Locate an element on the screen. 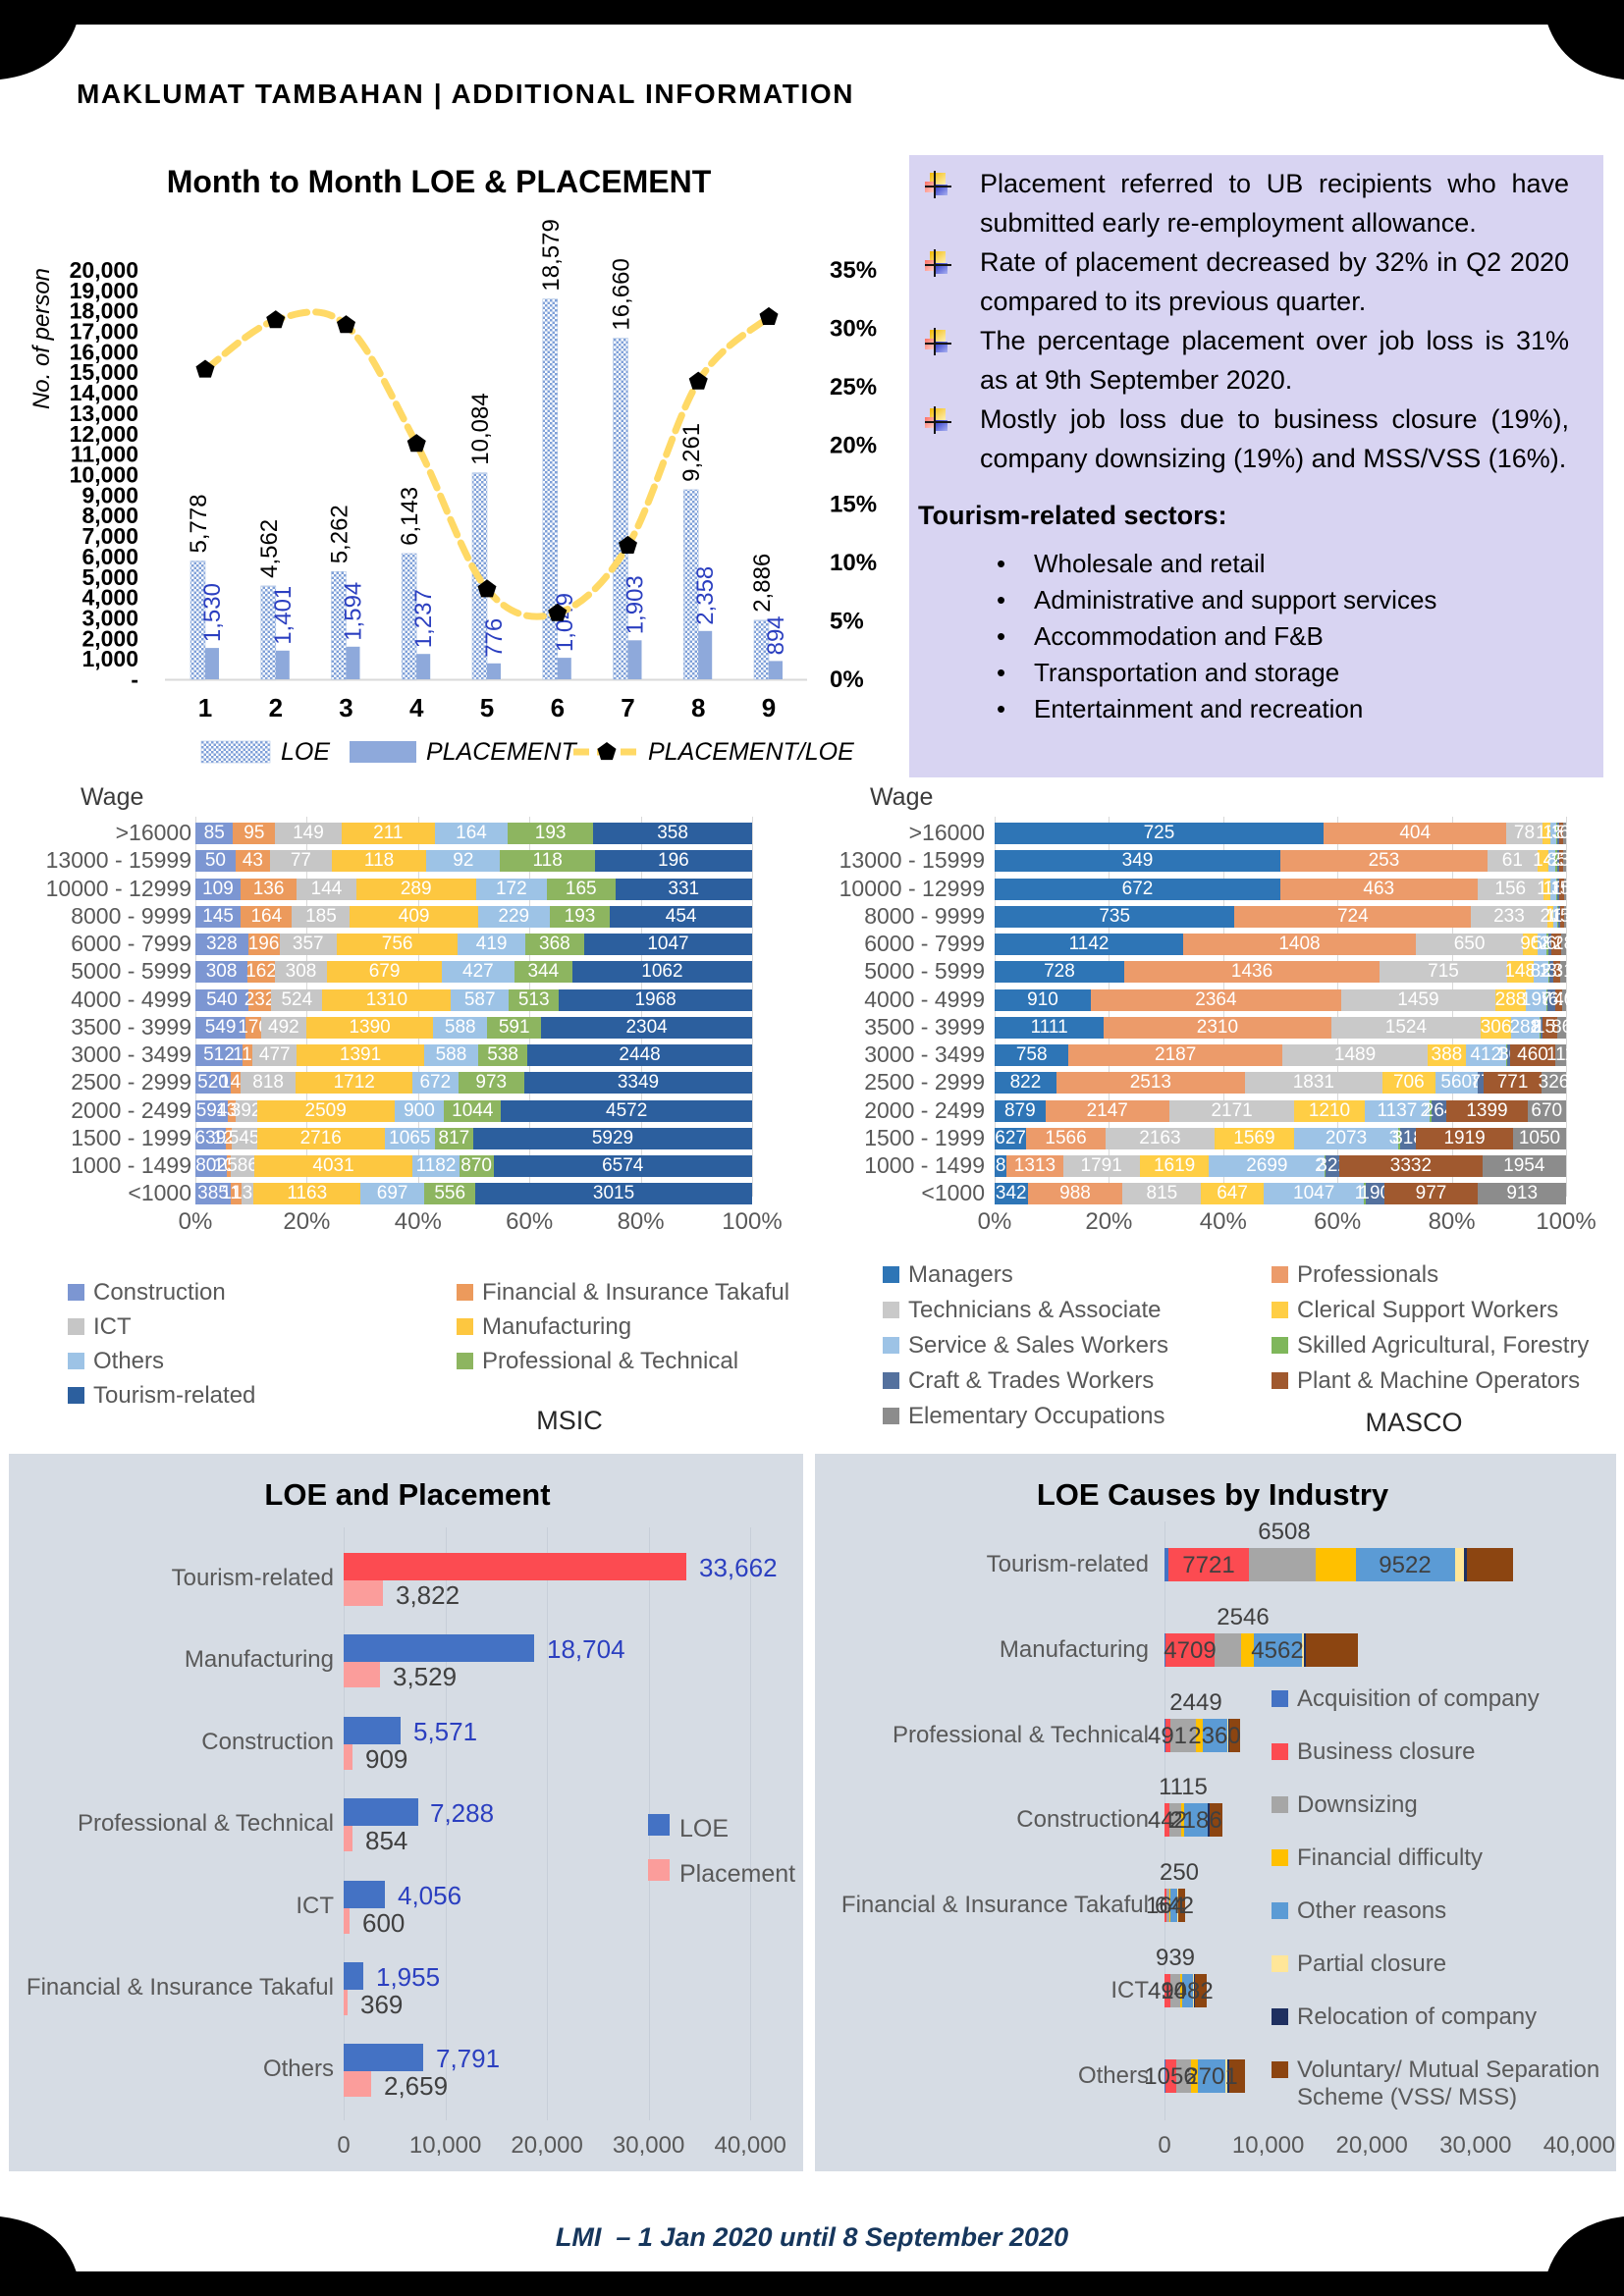 This screenshot has width=1624, height=2296. svg-text: 17,000 is located at coordinates (104, 332).